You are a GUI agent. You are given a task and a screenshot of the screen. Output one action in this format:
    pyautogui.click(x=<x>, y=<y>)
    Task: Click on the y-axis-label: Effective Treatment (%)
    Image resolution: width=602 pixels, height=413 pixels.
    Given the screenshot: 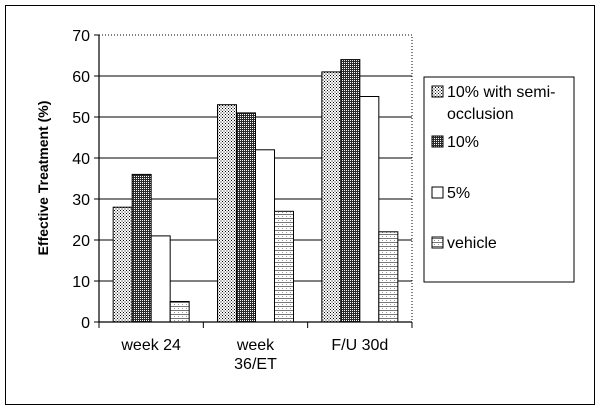 What is the action you would take?
    pyautogui.click(x=43, y=178)
    